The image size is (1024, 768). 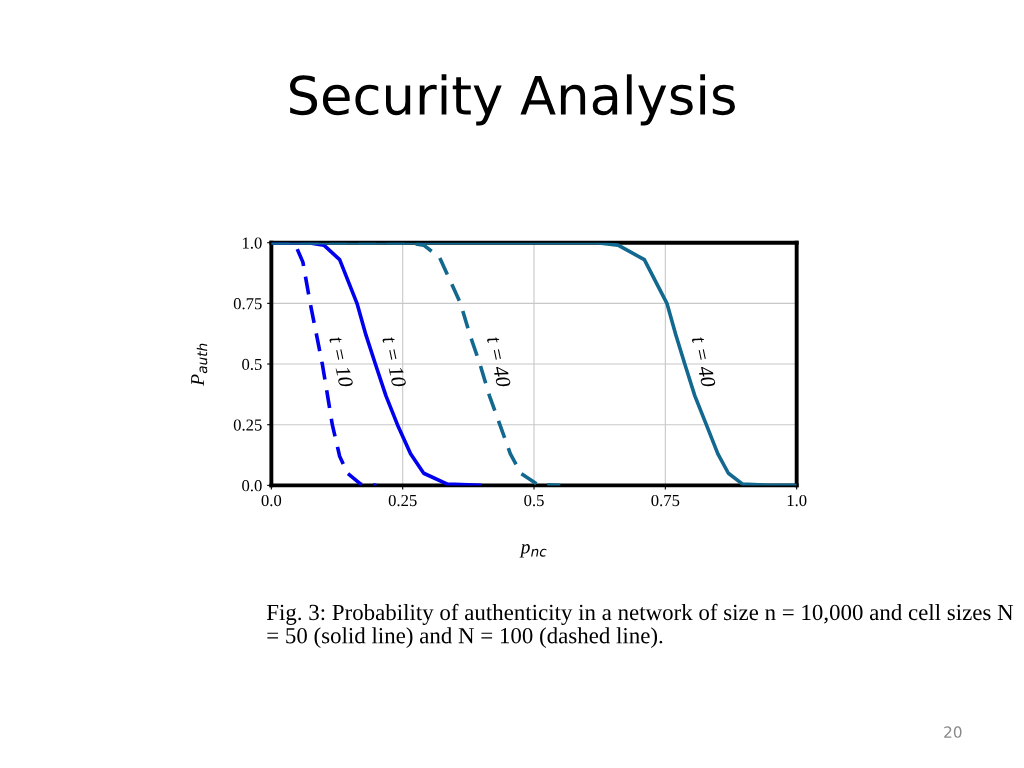 What do you see at coordinates (252, 486) in the screenshot?
I see `y-tick-label: 0.0` at bounding box center [252, 486].